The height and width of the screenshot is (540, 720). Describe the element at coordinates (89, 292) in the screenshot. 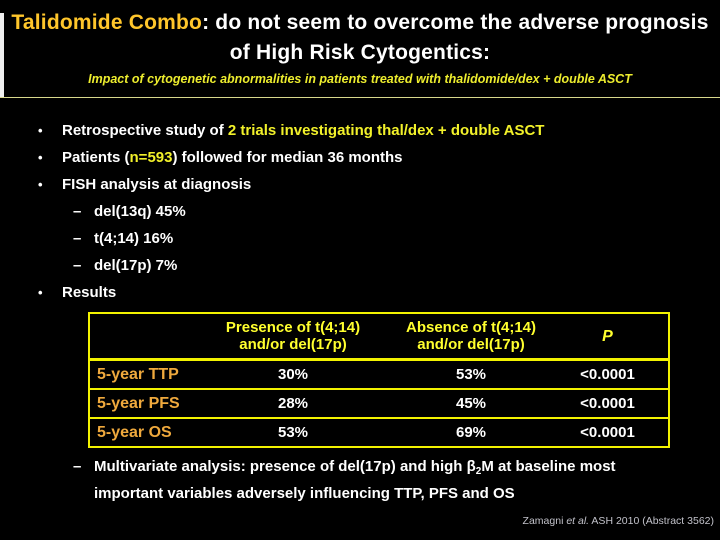

I see `bullet-text: Results` at that location.